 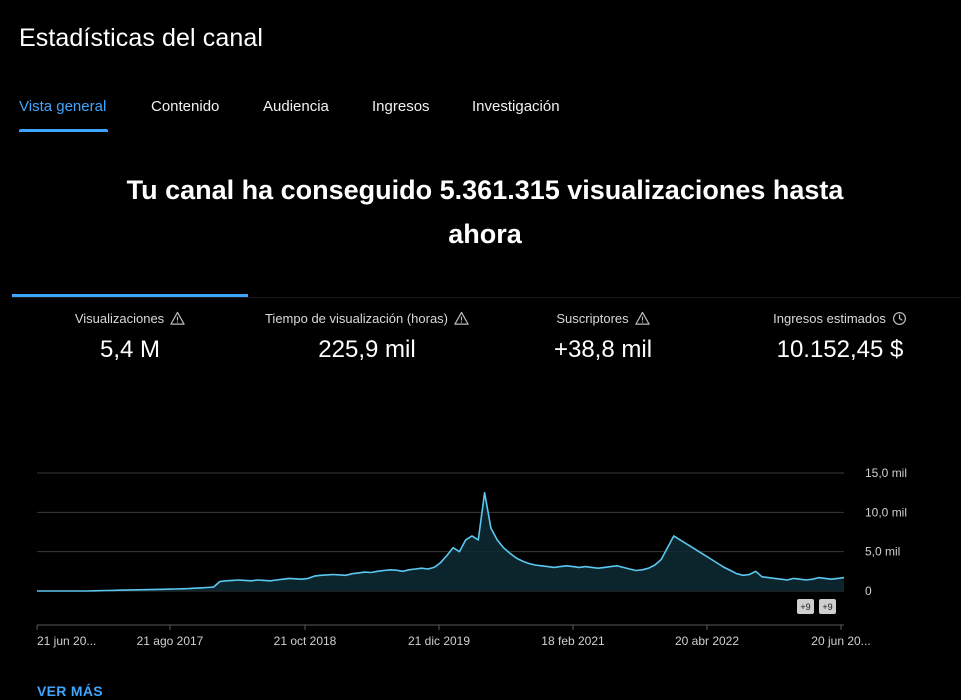 What do you see at coordinates (840, 349) in the screenshot?
I see `metric-value: 10.152,45 $` at bounding box center [840, 349].